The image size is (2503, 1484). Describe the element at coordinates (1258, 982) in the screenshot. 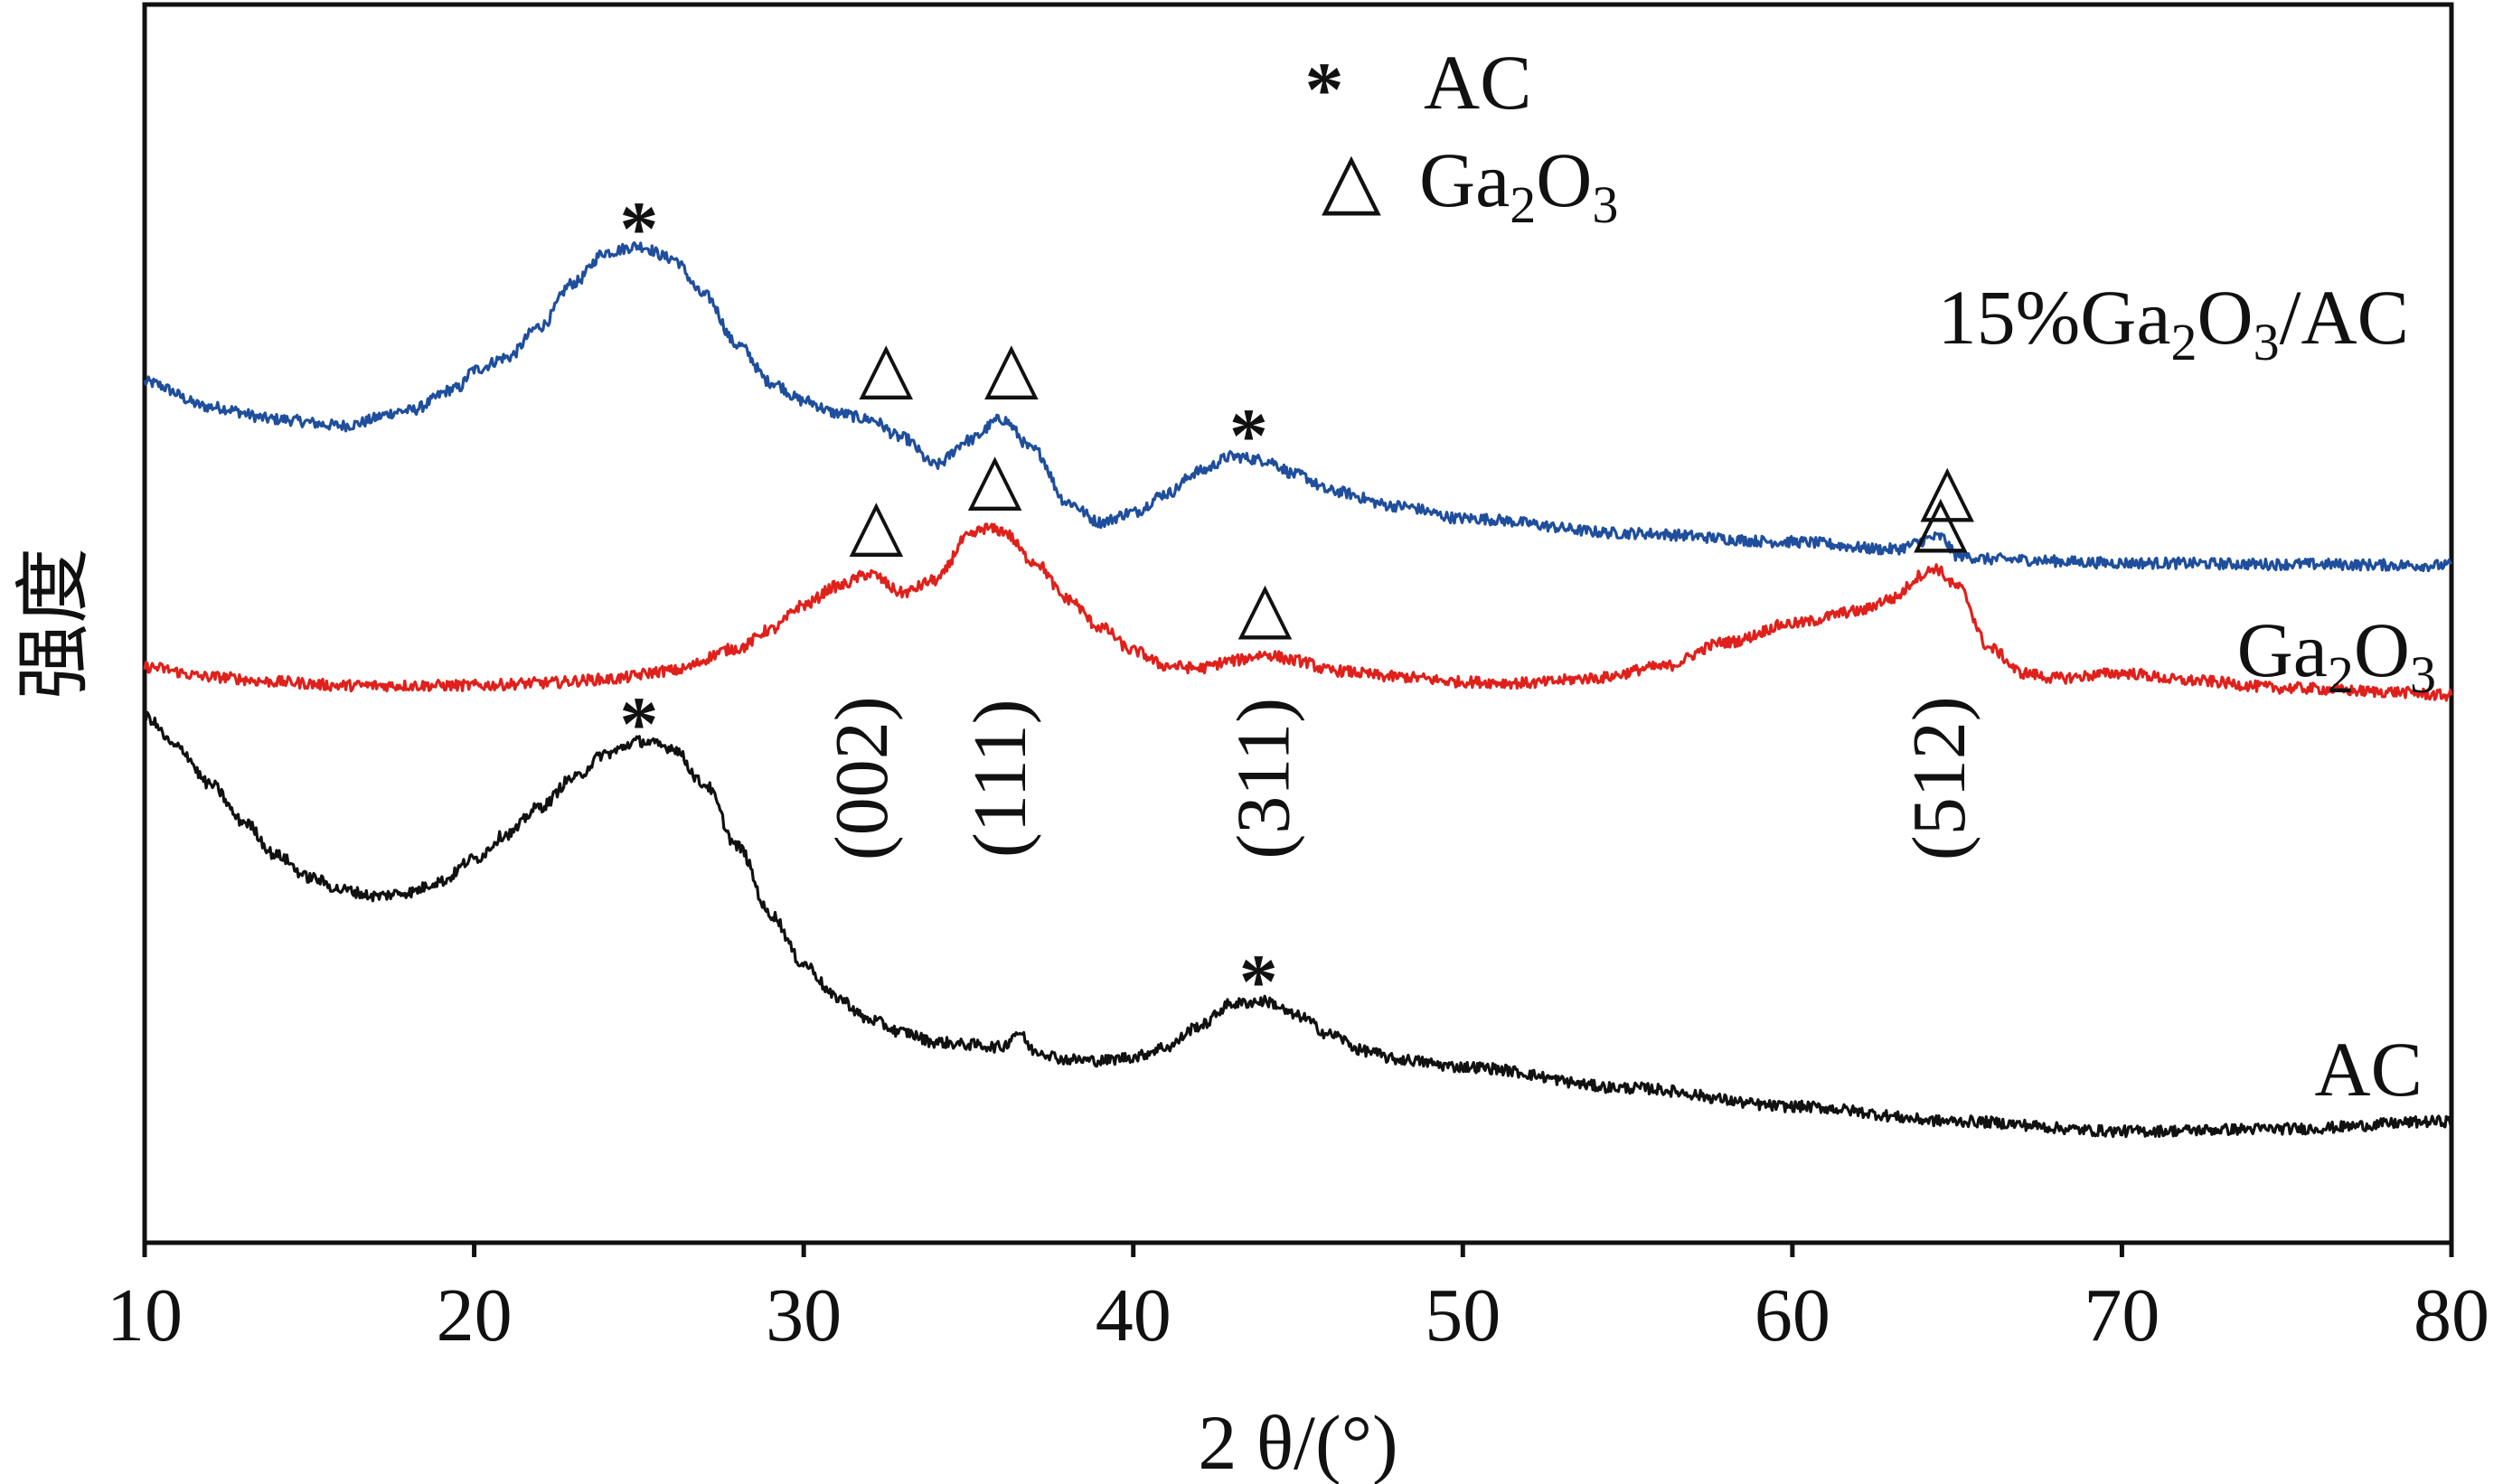

I see `asterisk-peak-marker-2-1: *` at that location.